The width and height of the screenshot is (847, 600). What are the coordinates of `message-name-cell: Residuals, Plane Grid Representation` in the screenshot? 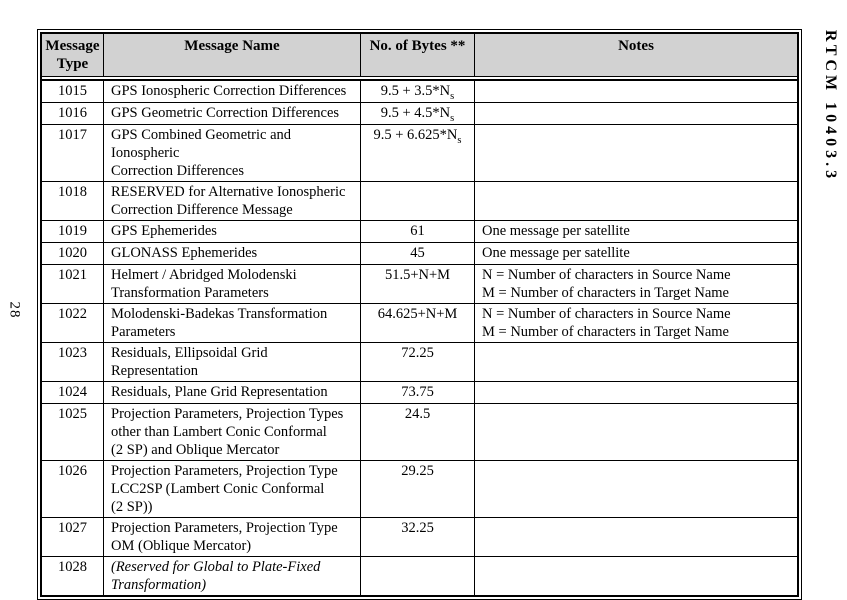 It's located at (232, 392).